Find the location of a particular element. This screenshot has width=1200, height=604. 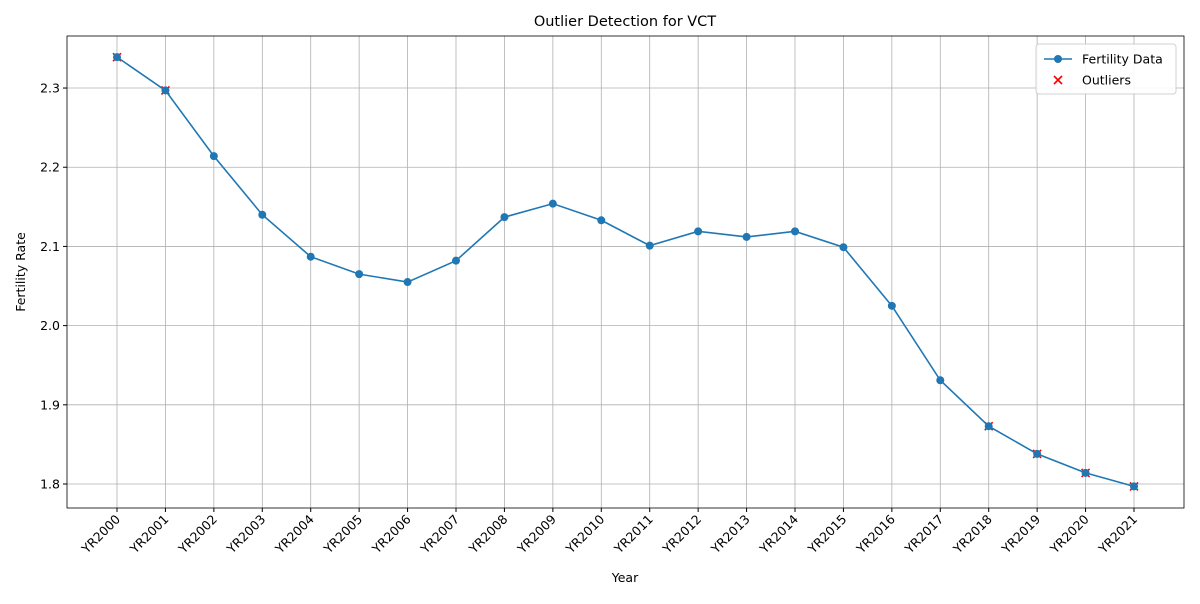

outlier-marker is located at coordinates (1058, 80).